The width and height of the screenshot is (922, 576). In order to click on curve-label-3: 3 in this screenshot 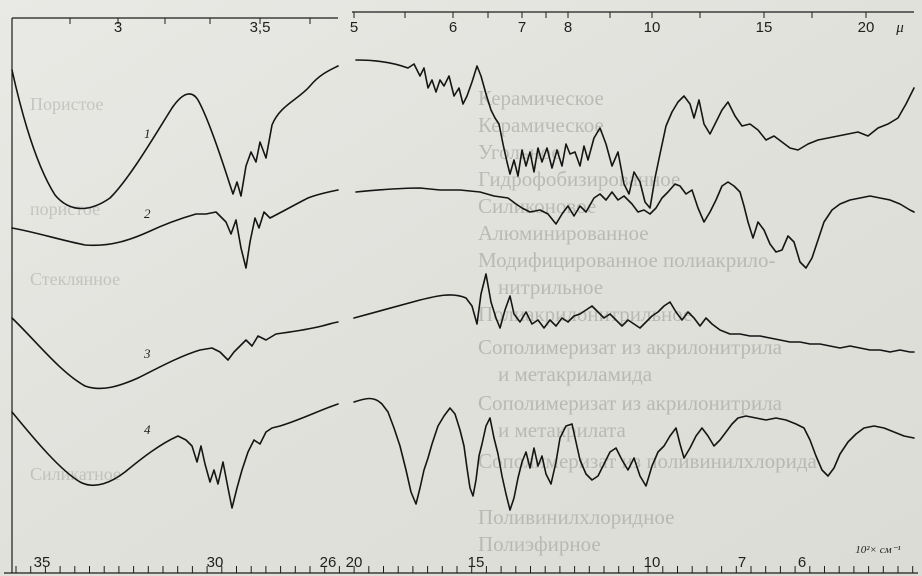, I will do `click(147, 353)`.